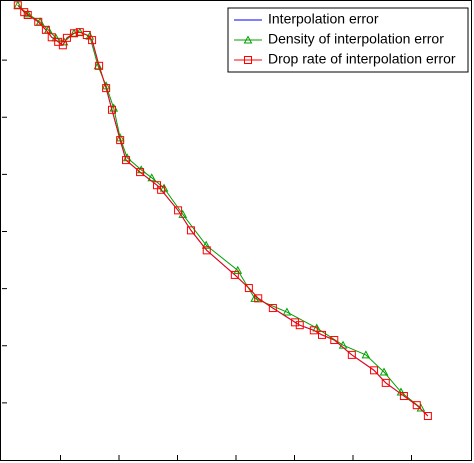  What do you see at coordinates (356, 39) in the screenshot?
I see `legend-label: Density of interpolation error` at bounding box center [356, 39].